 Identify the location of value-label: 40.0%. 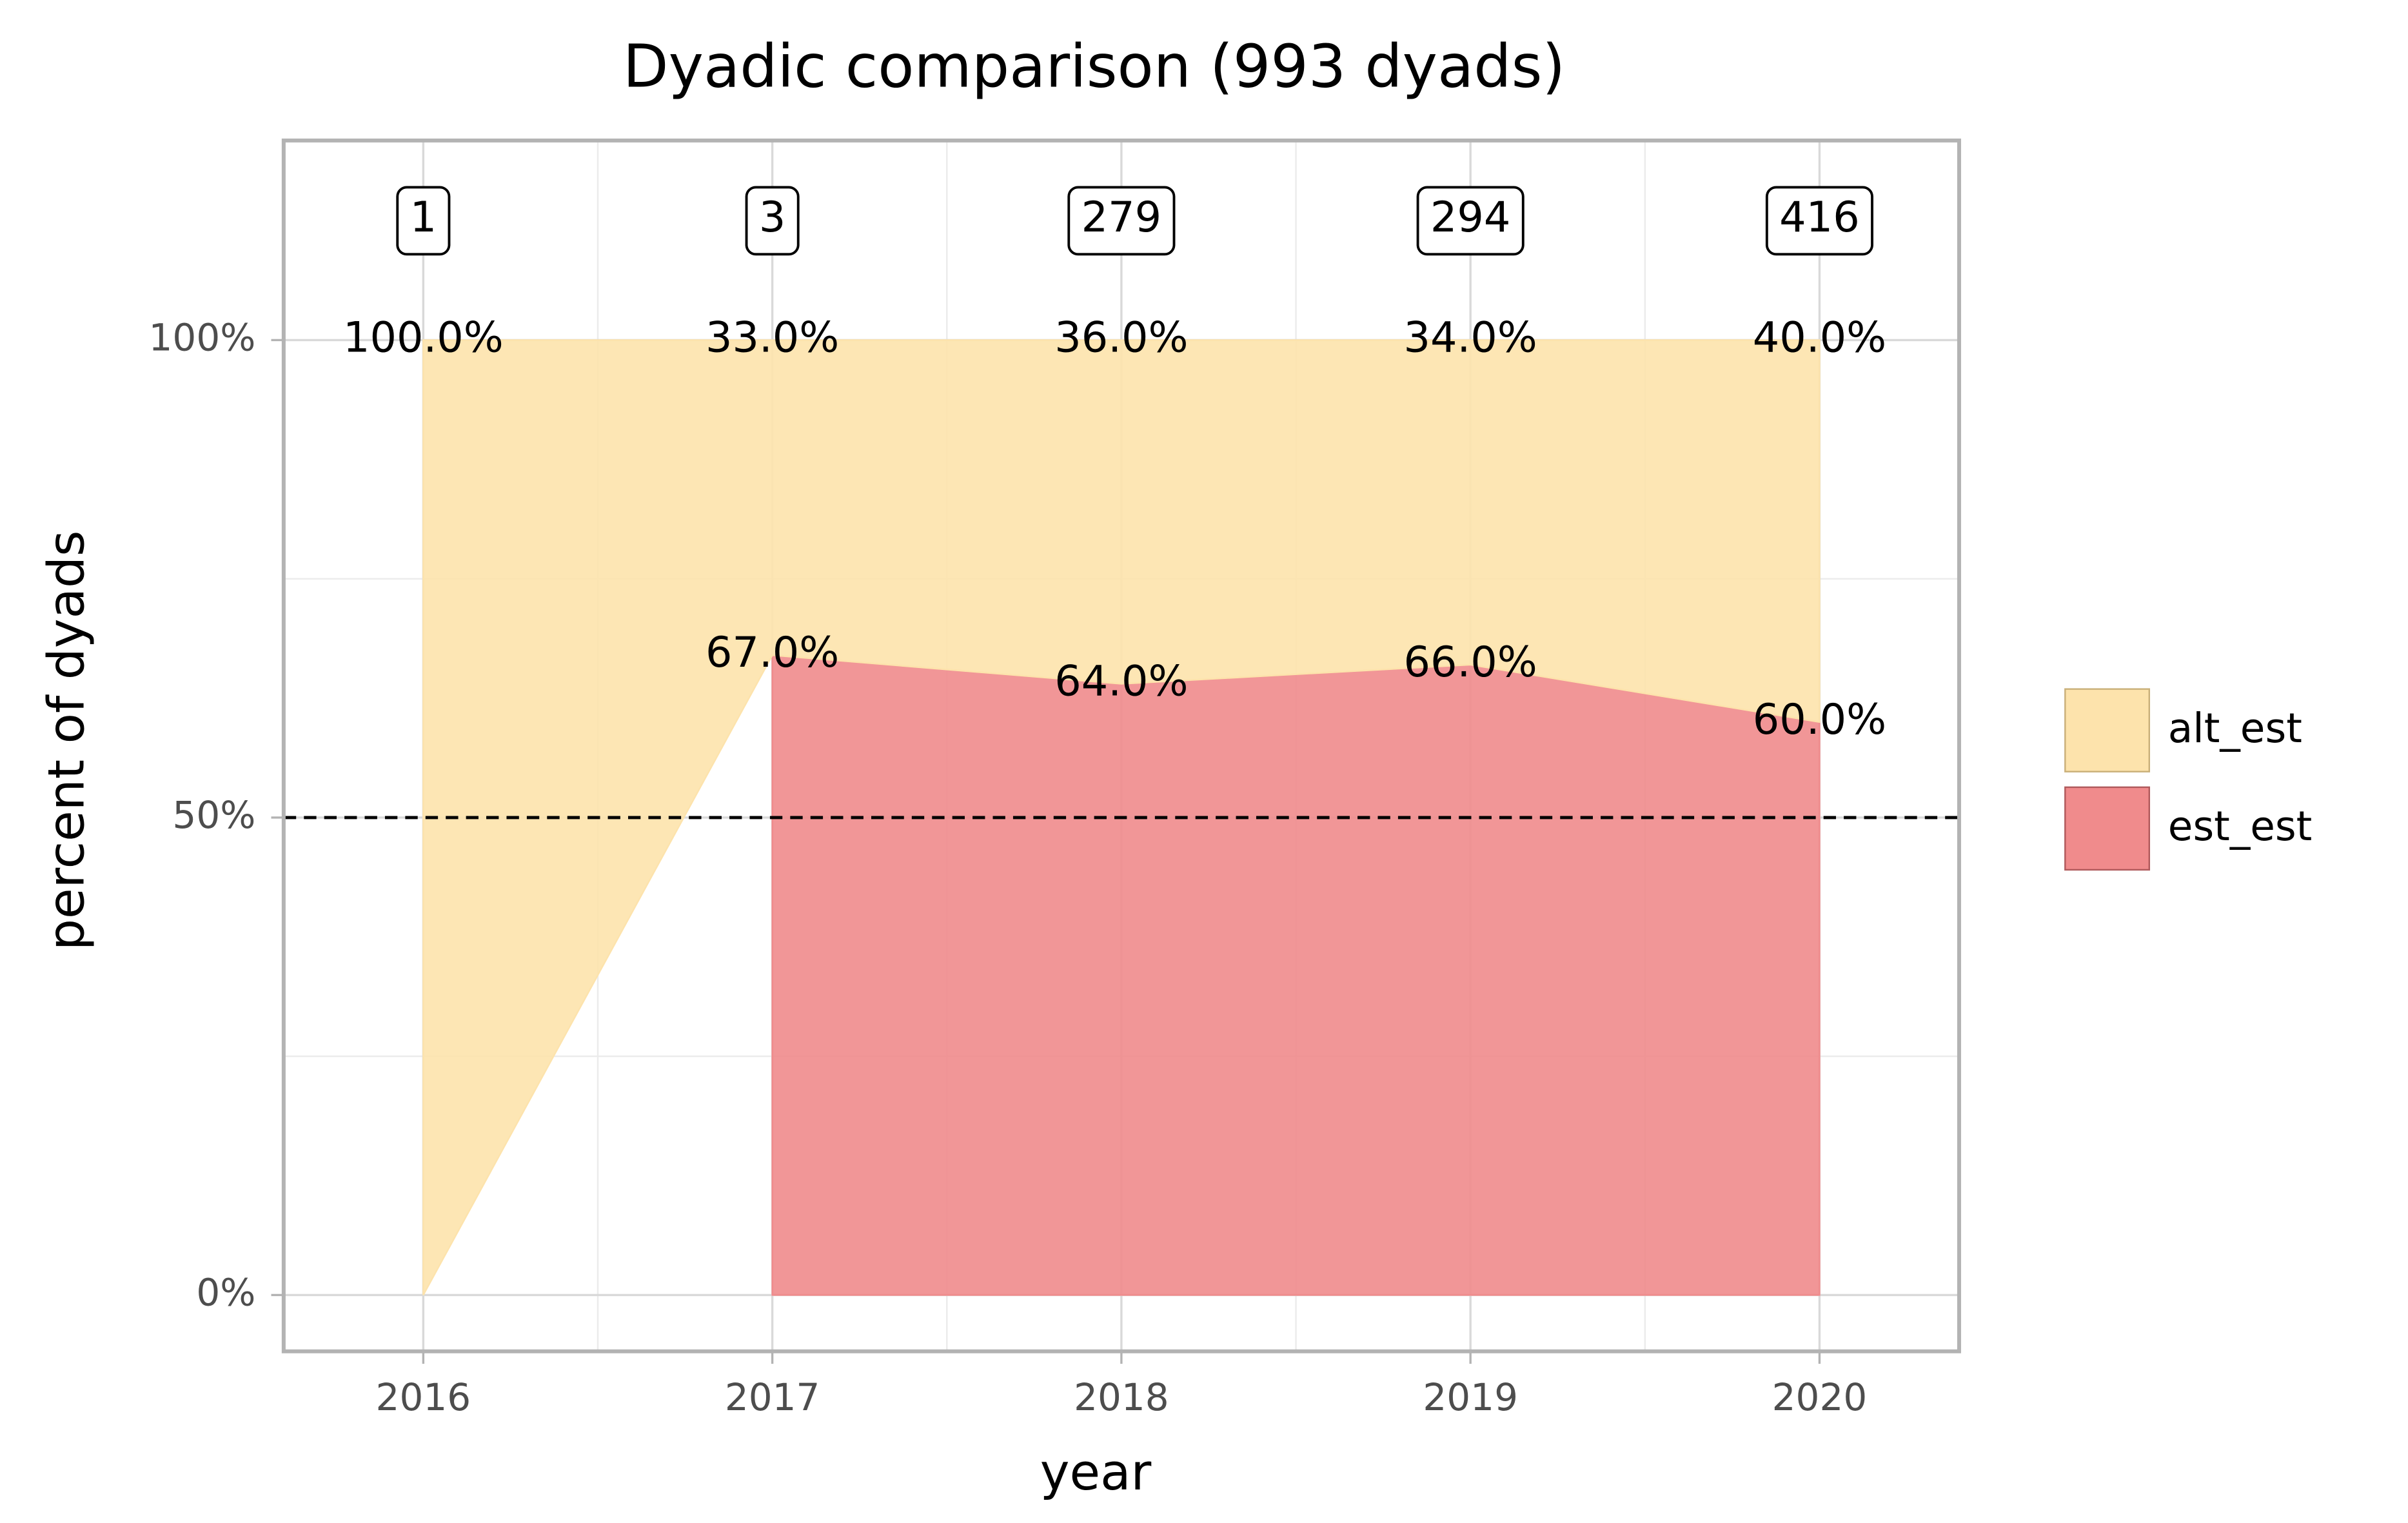
(1819, 337).